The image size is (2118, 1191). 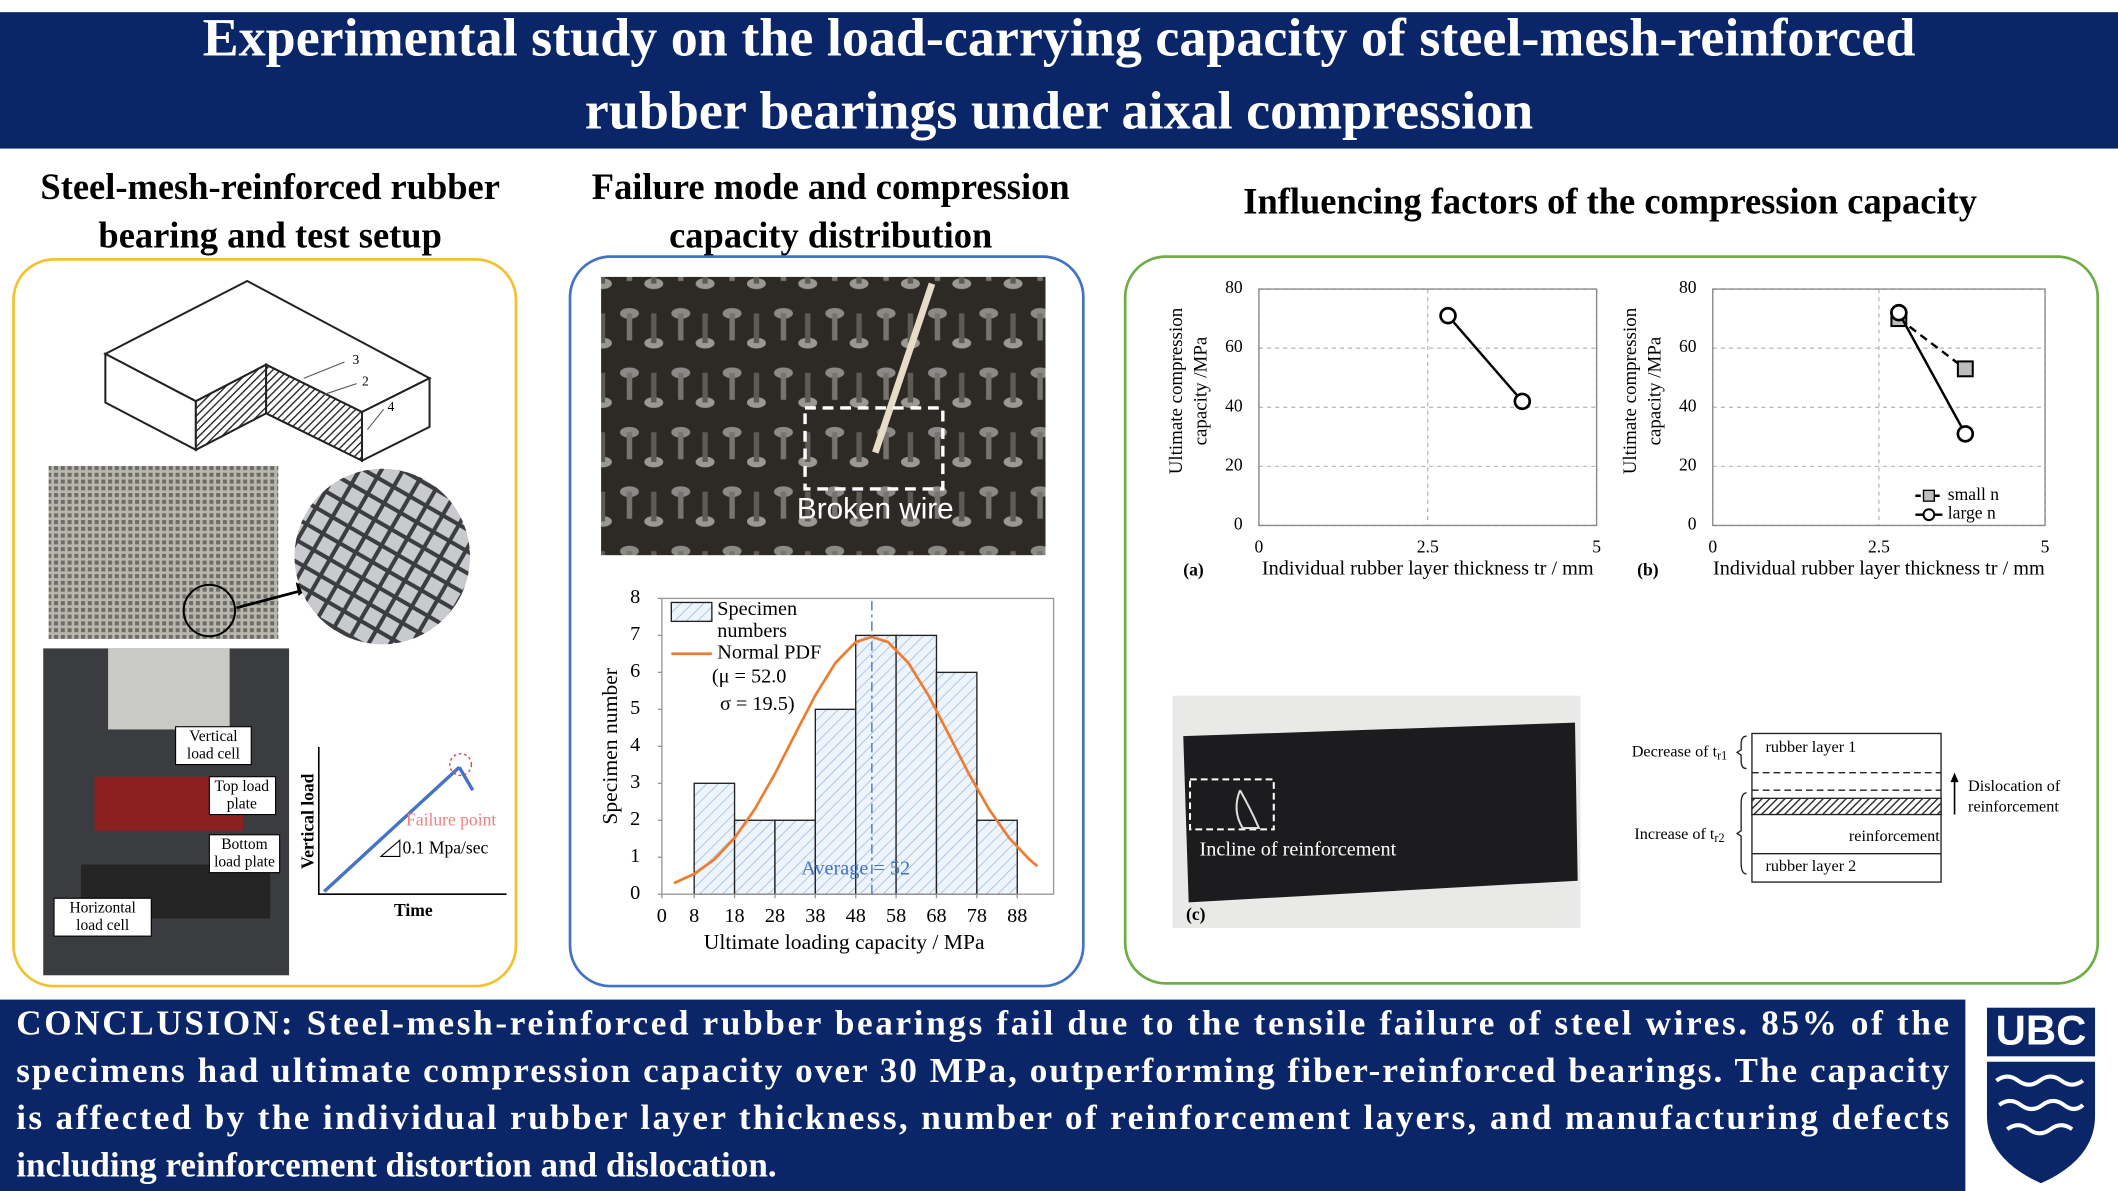 What do you see at coordinates (1522, 401) in the screenshot?
I see `marker` at bounding box center [1522, 401].